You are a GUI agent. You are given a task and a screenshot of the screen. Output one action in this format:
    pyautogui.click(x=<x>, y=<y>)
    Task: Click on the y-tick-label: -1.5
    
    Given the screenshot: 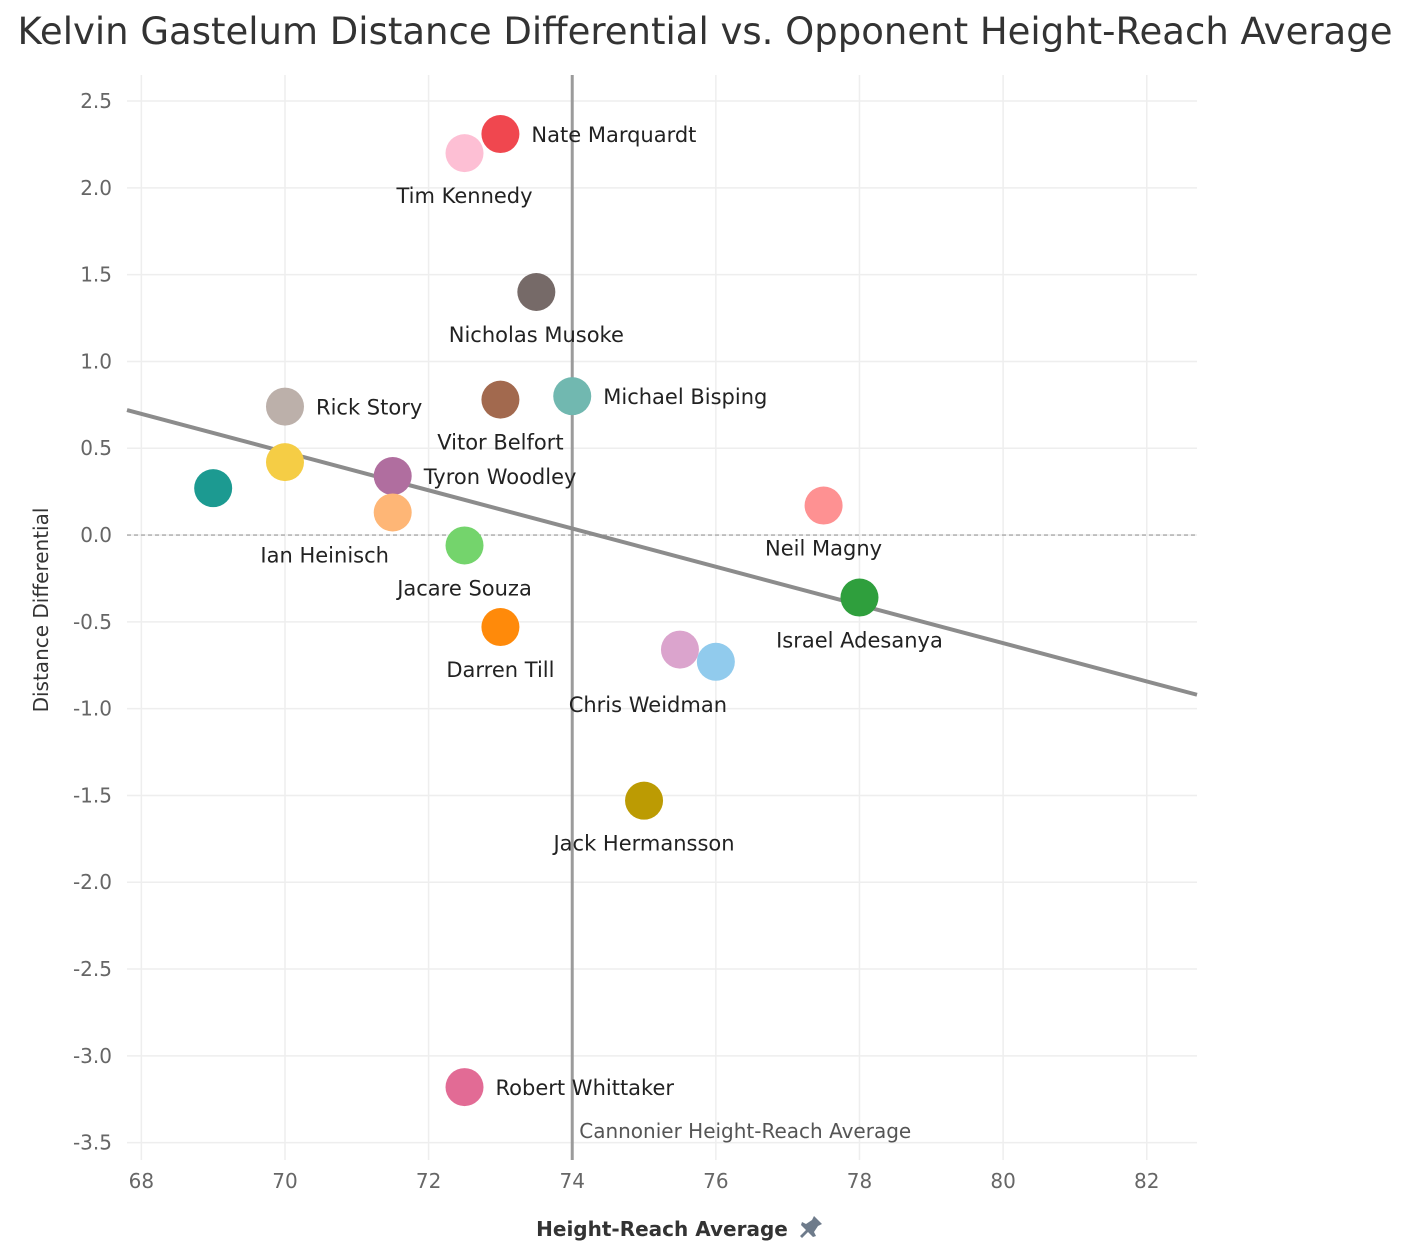 What is the action you would take?
    pyautogui.click(x=92, y=795)
    